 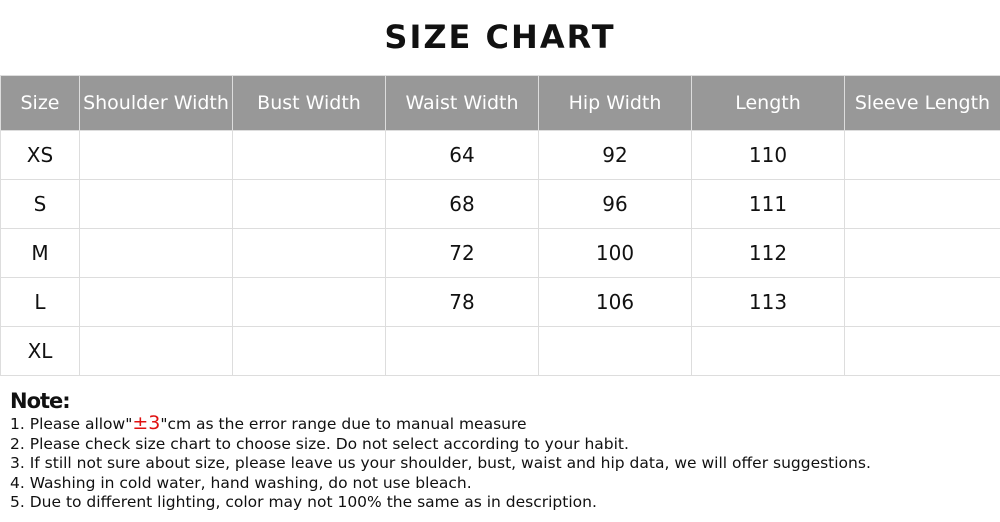 I want to click on table-cell: XS, so click(x=40, y=155).